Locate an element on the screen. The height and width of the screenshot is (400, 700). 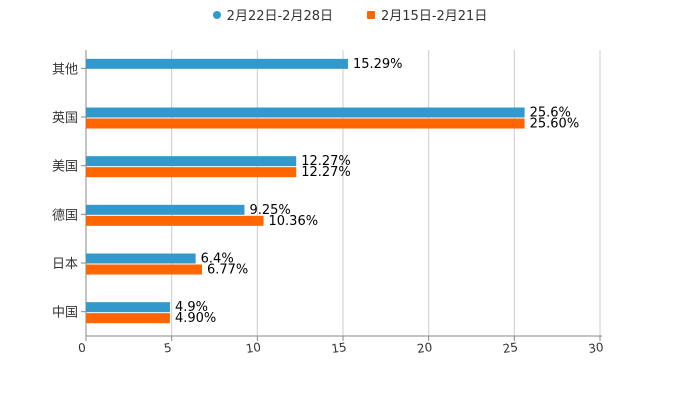
bar-series-1-德国 is located at coordinates (165, 209).